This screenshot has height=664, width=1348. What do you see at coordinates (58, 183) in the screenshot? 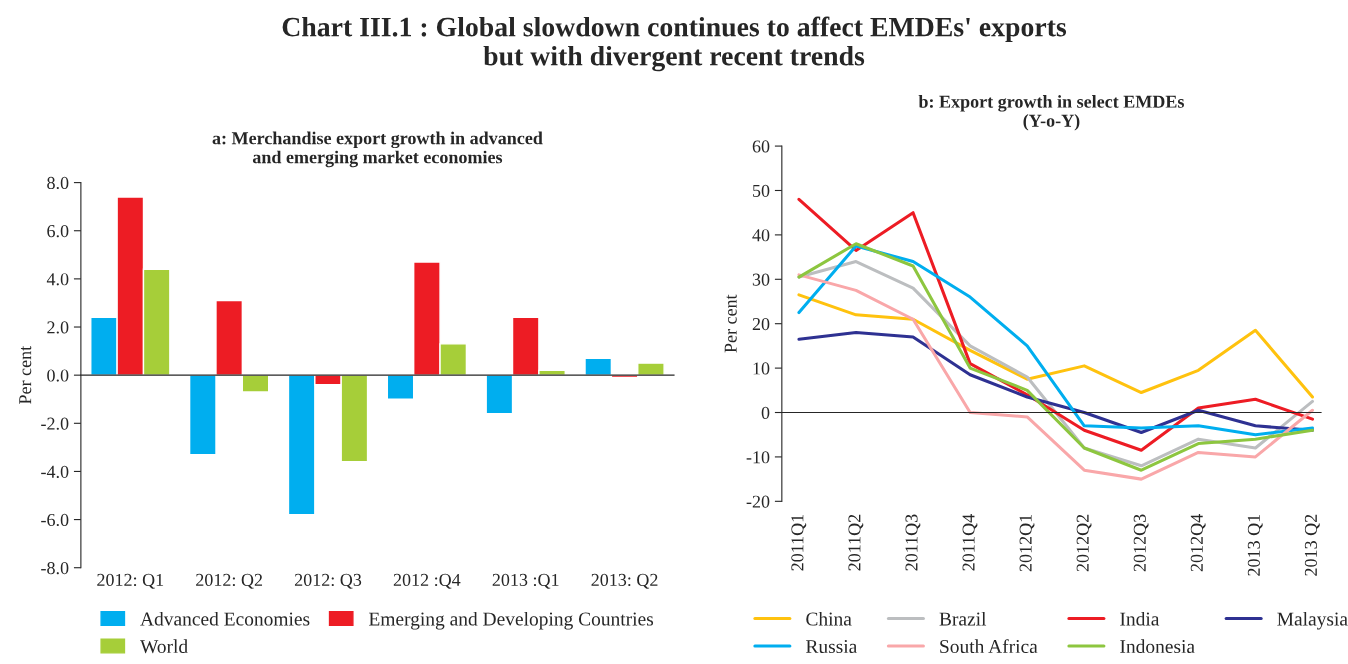
I see `y-tick-label: 8.0` at bounding box center [58, 183].